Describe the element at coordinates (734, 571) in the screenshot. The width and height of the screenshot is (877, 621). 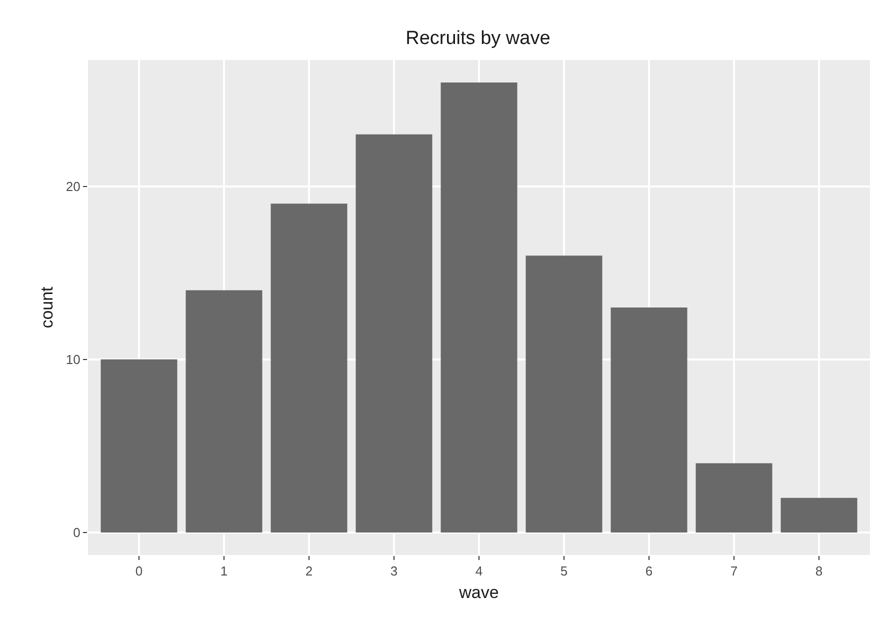
I see `x-tick-label: 7` at that location.